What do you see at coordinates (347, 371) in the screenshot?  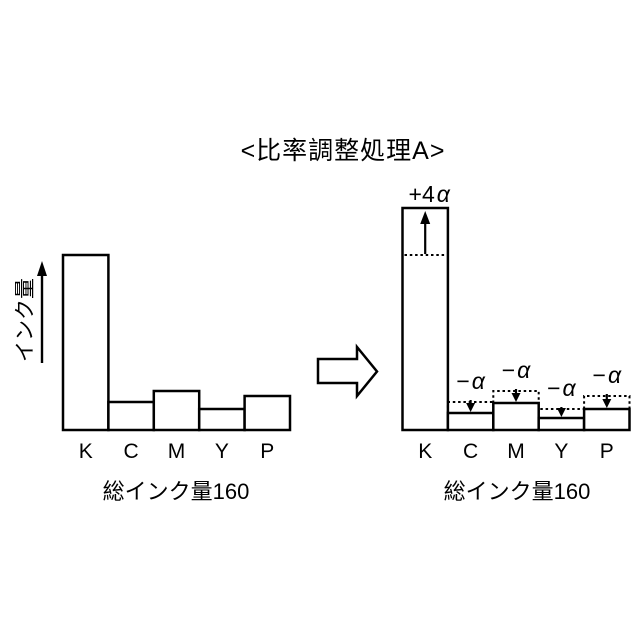 I see `process-arrow-icon` at bounding box center [347, 371].